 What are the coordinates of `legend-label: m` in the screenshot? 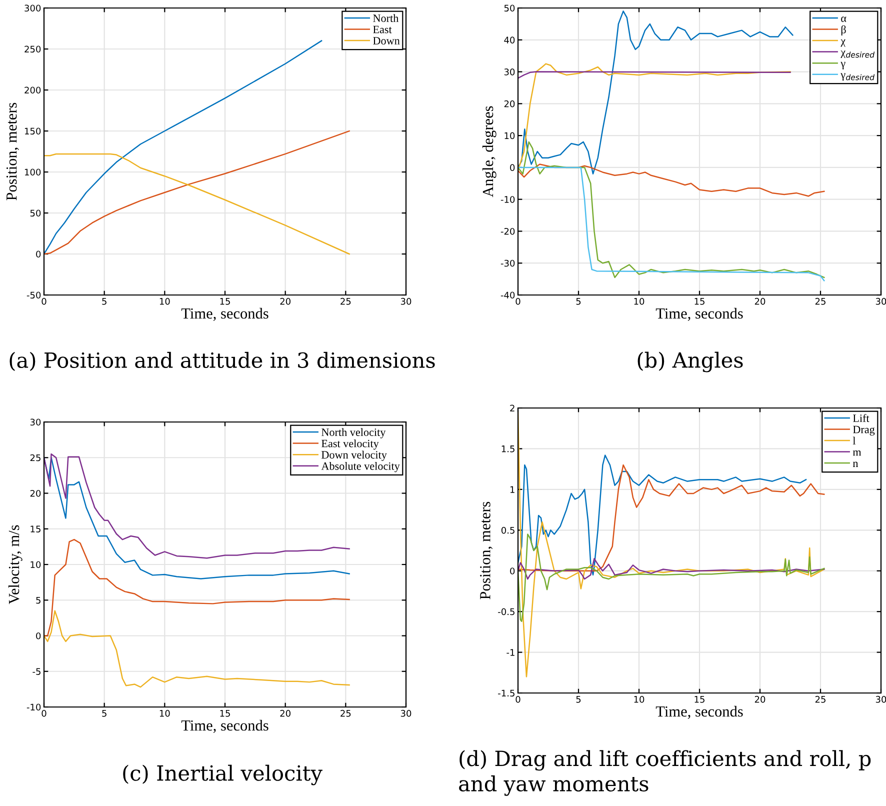 It's located at (857, 453).